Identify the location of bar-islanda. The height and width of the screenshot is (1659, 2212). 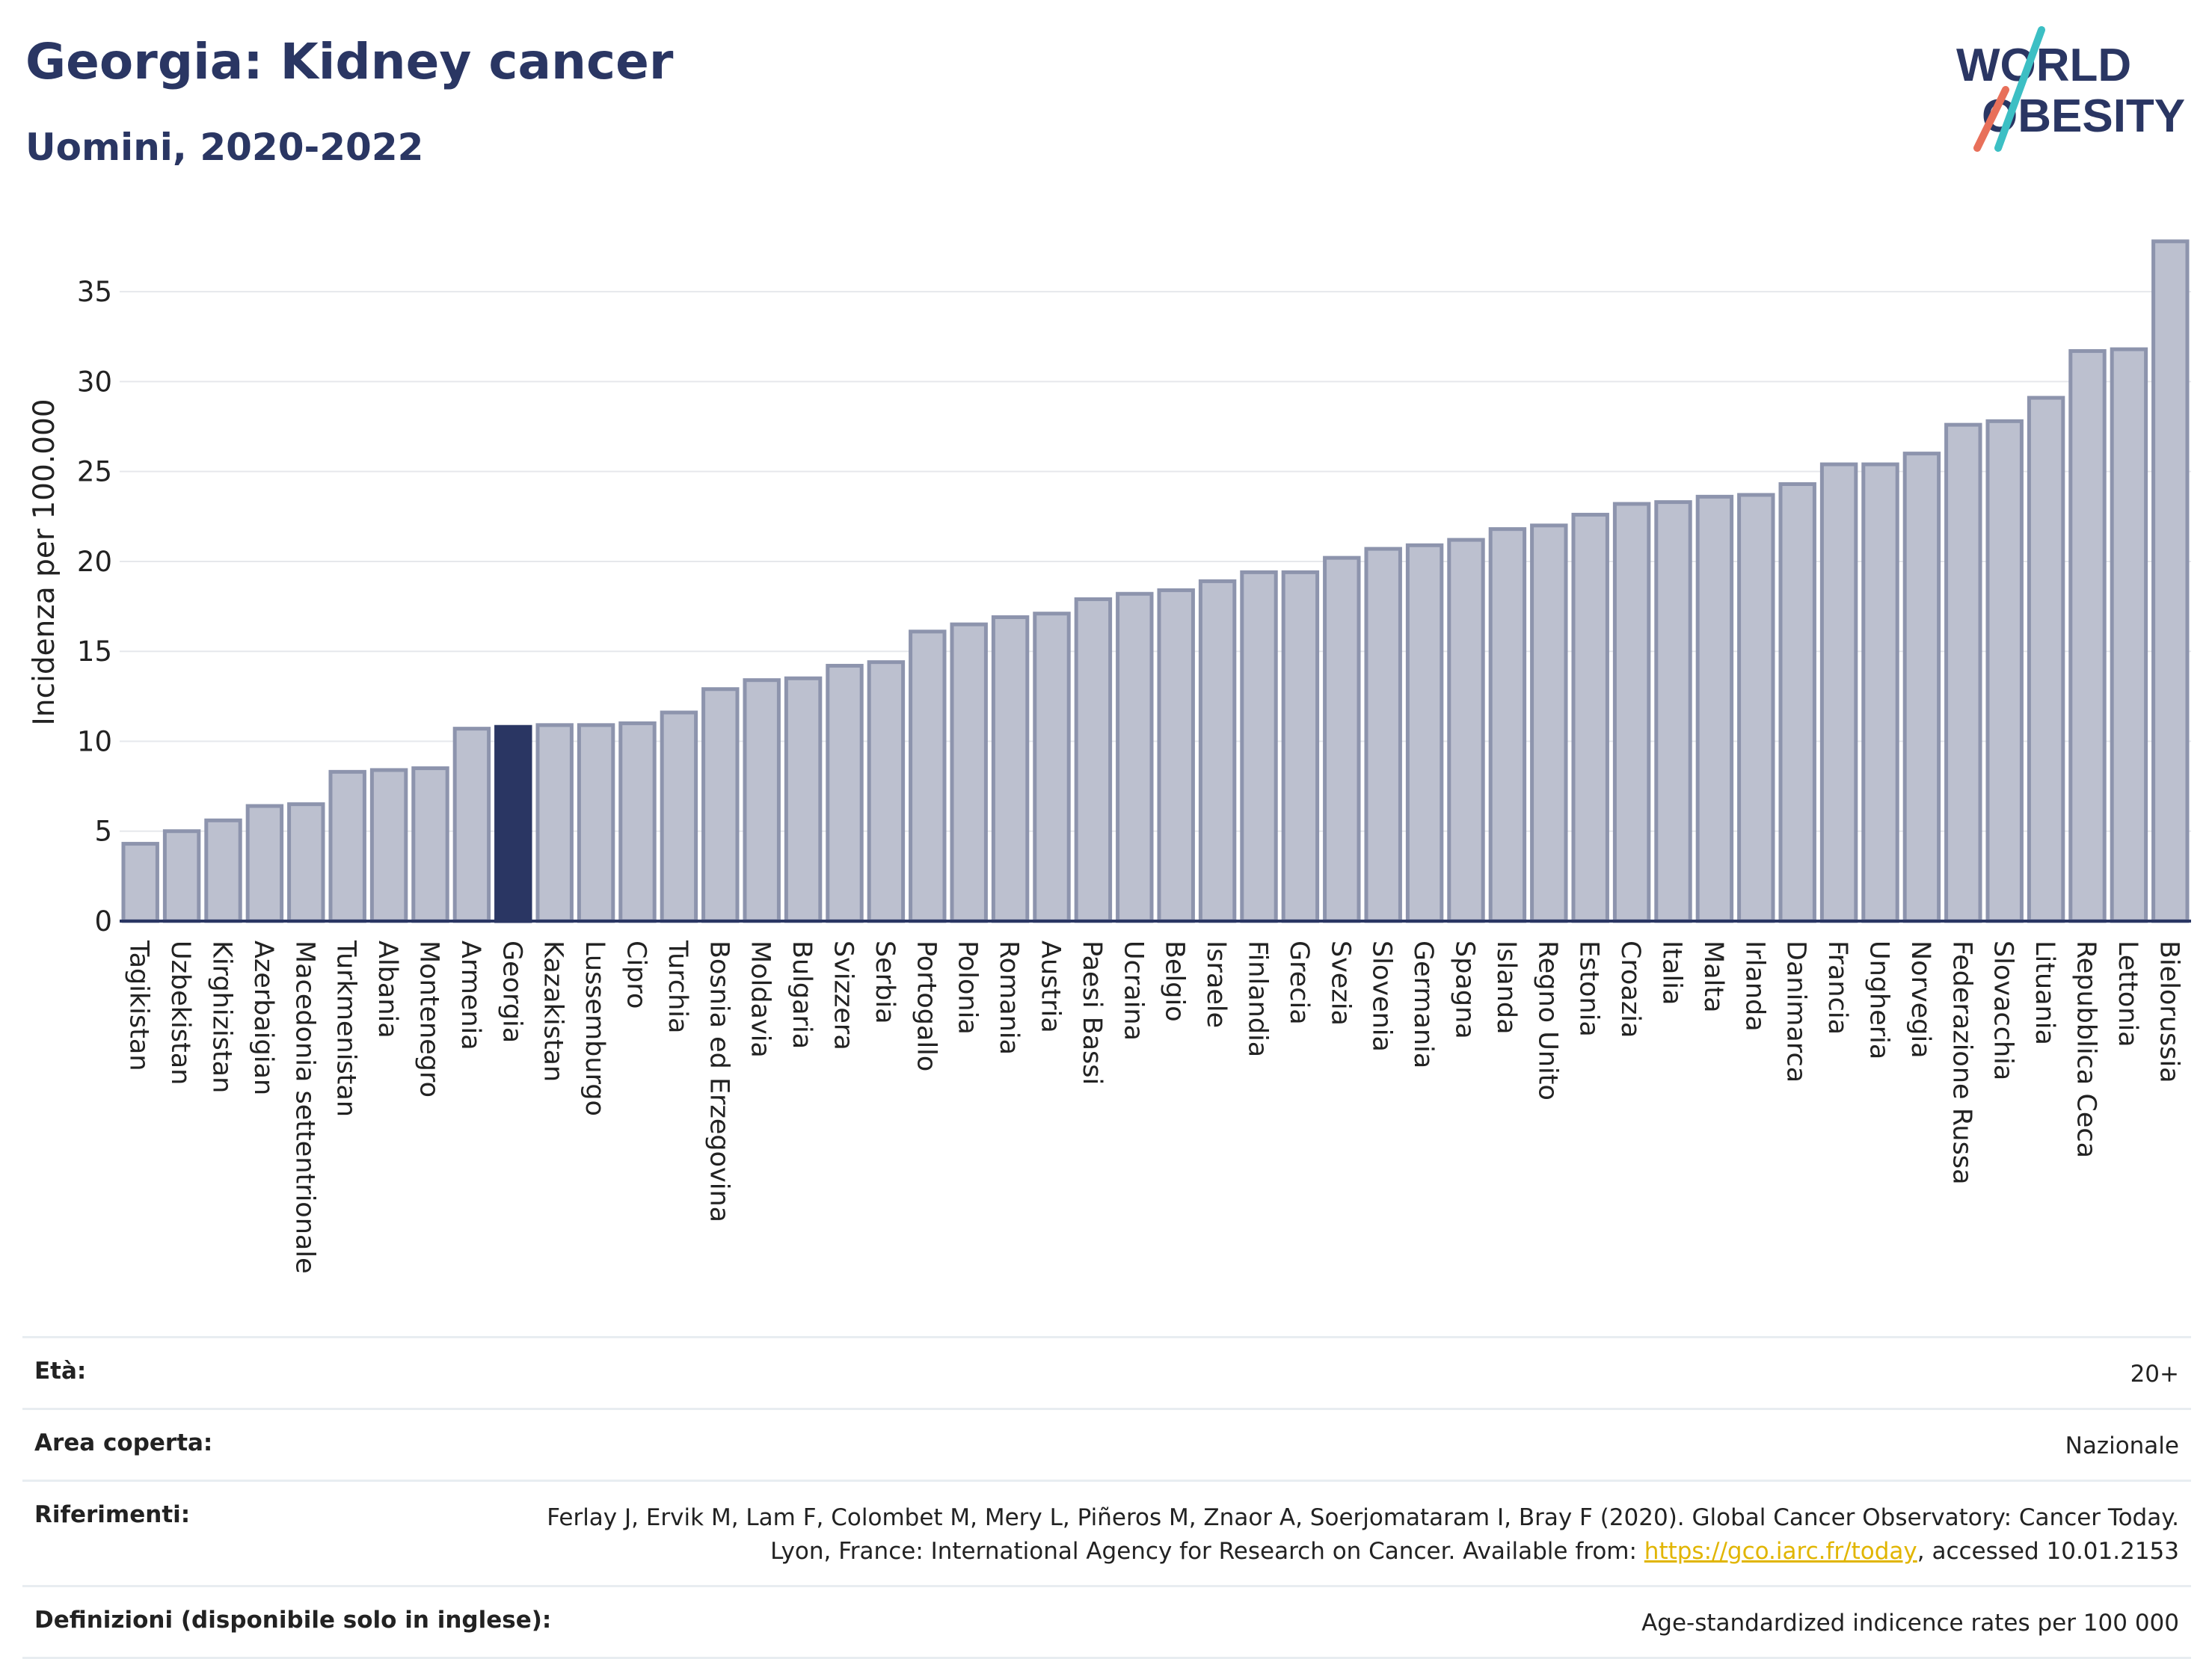
(1507, 725).